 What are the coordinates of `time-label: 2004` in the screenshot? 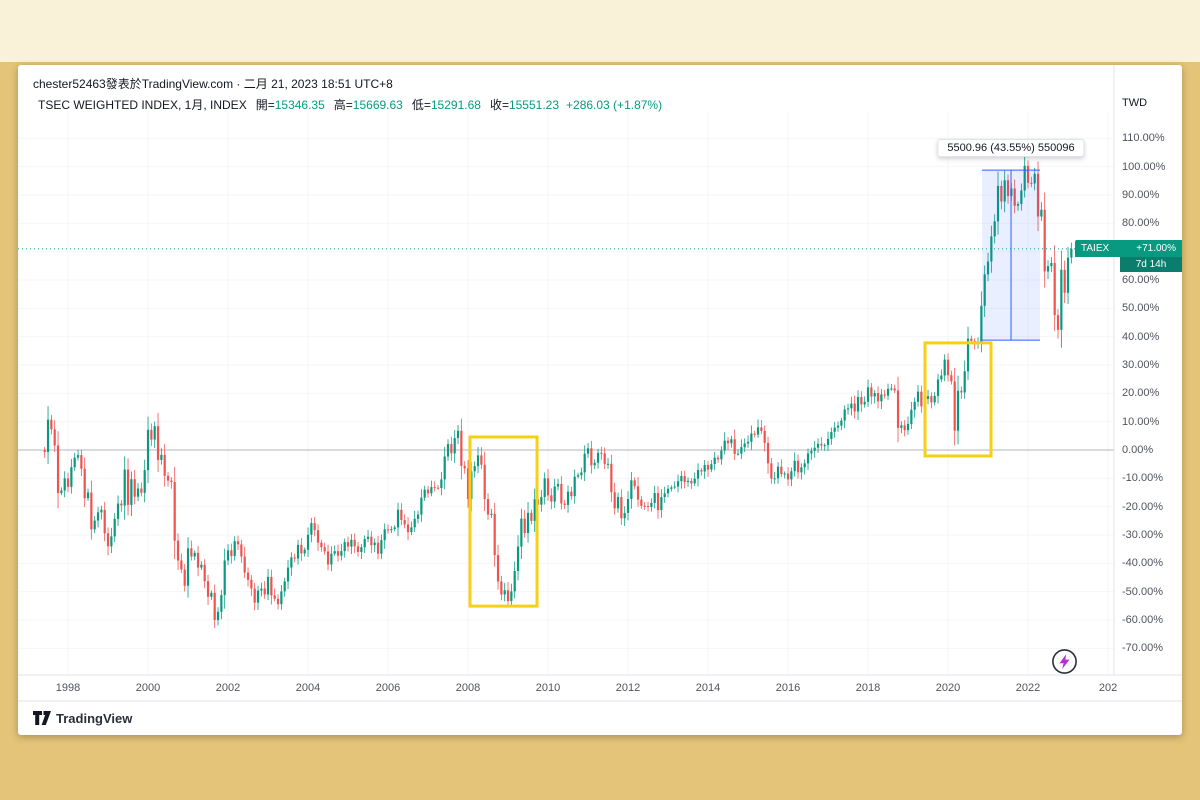 It's located at (308, 688).